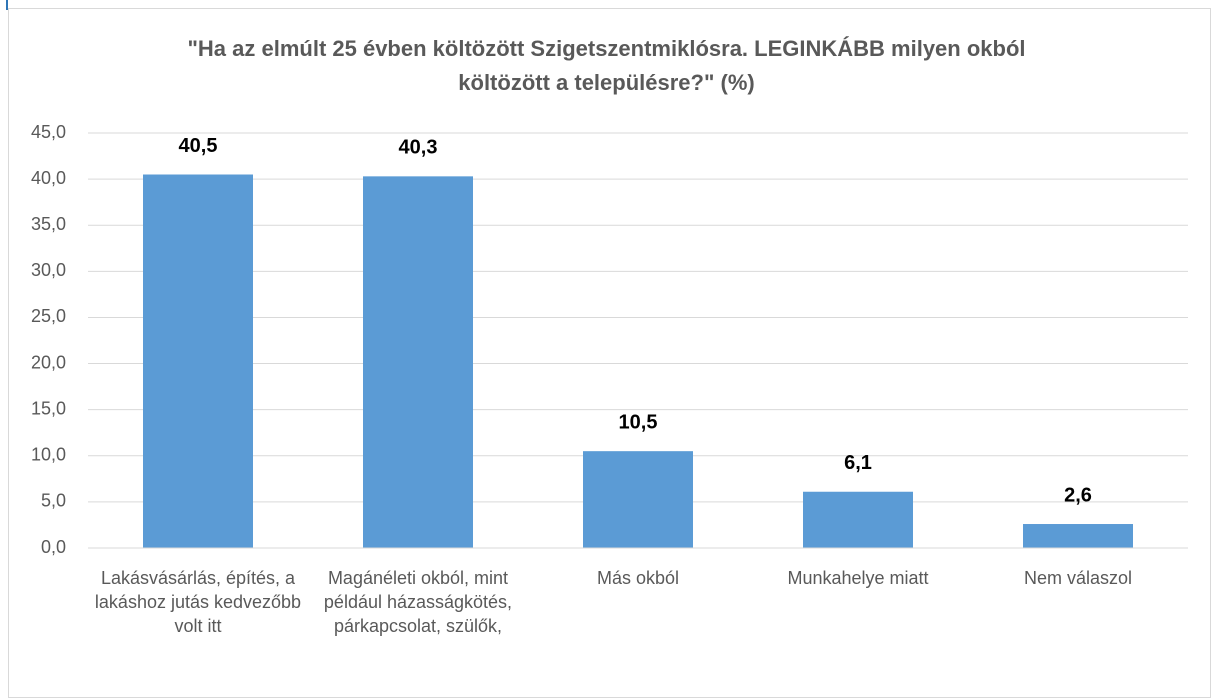 Image resolution: width=1213 pixels, height=698 pixels. Describe the element at coordinates (1078, 495) in the screenshot. I see `data-label: 2,6` at that location.